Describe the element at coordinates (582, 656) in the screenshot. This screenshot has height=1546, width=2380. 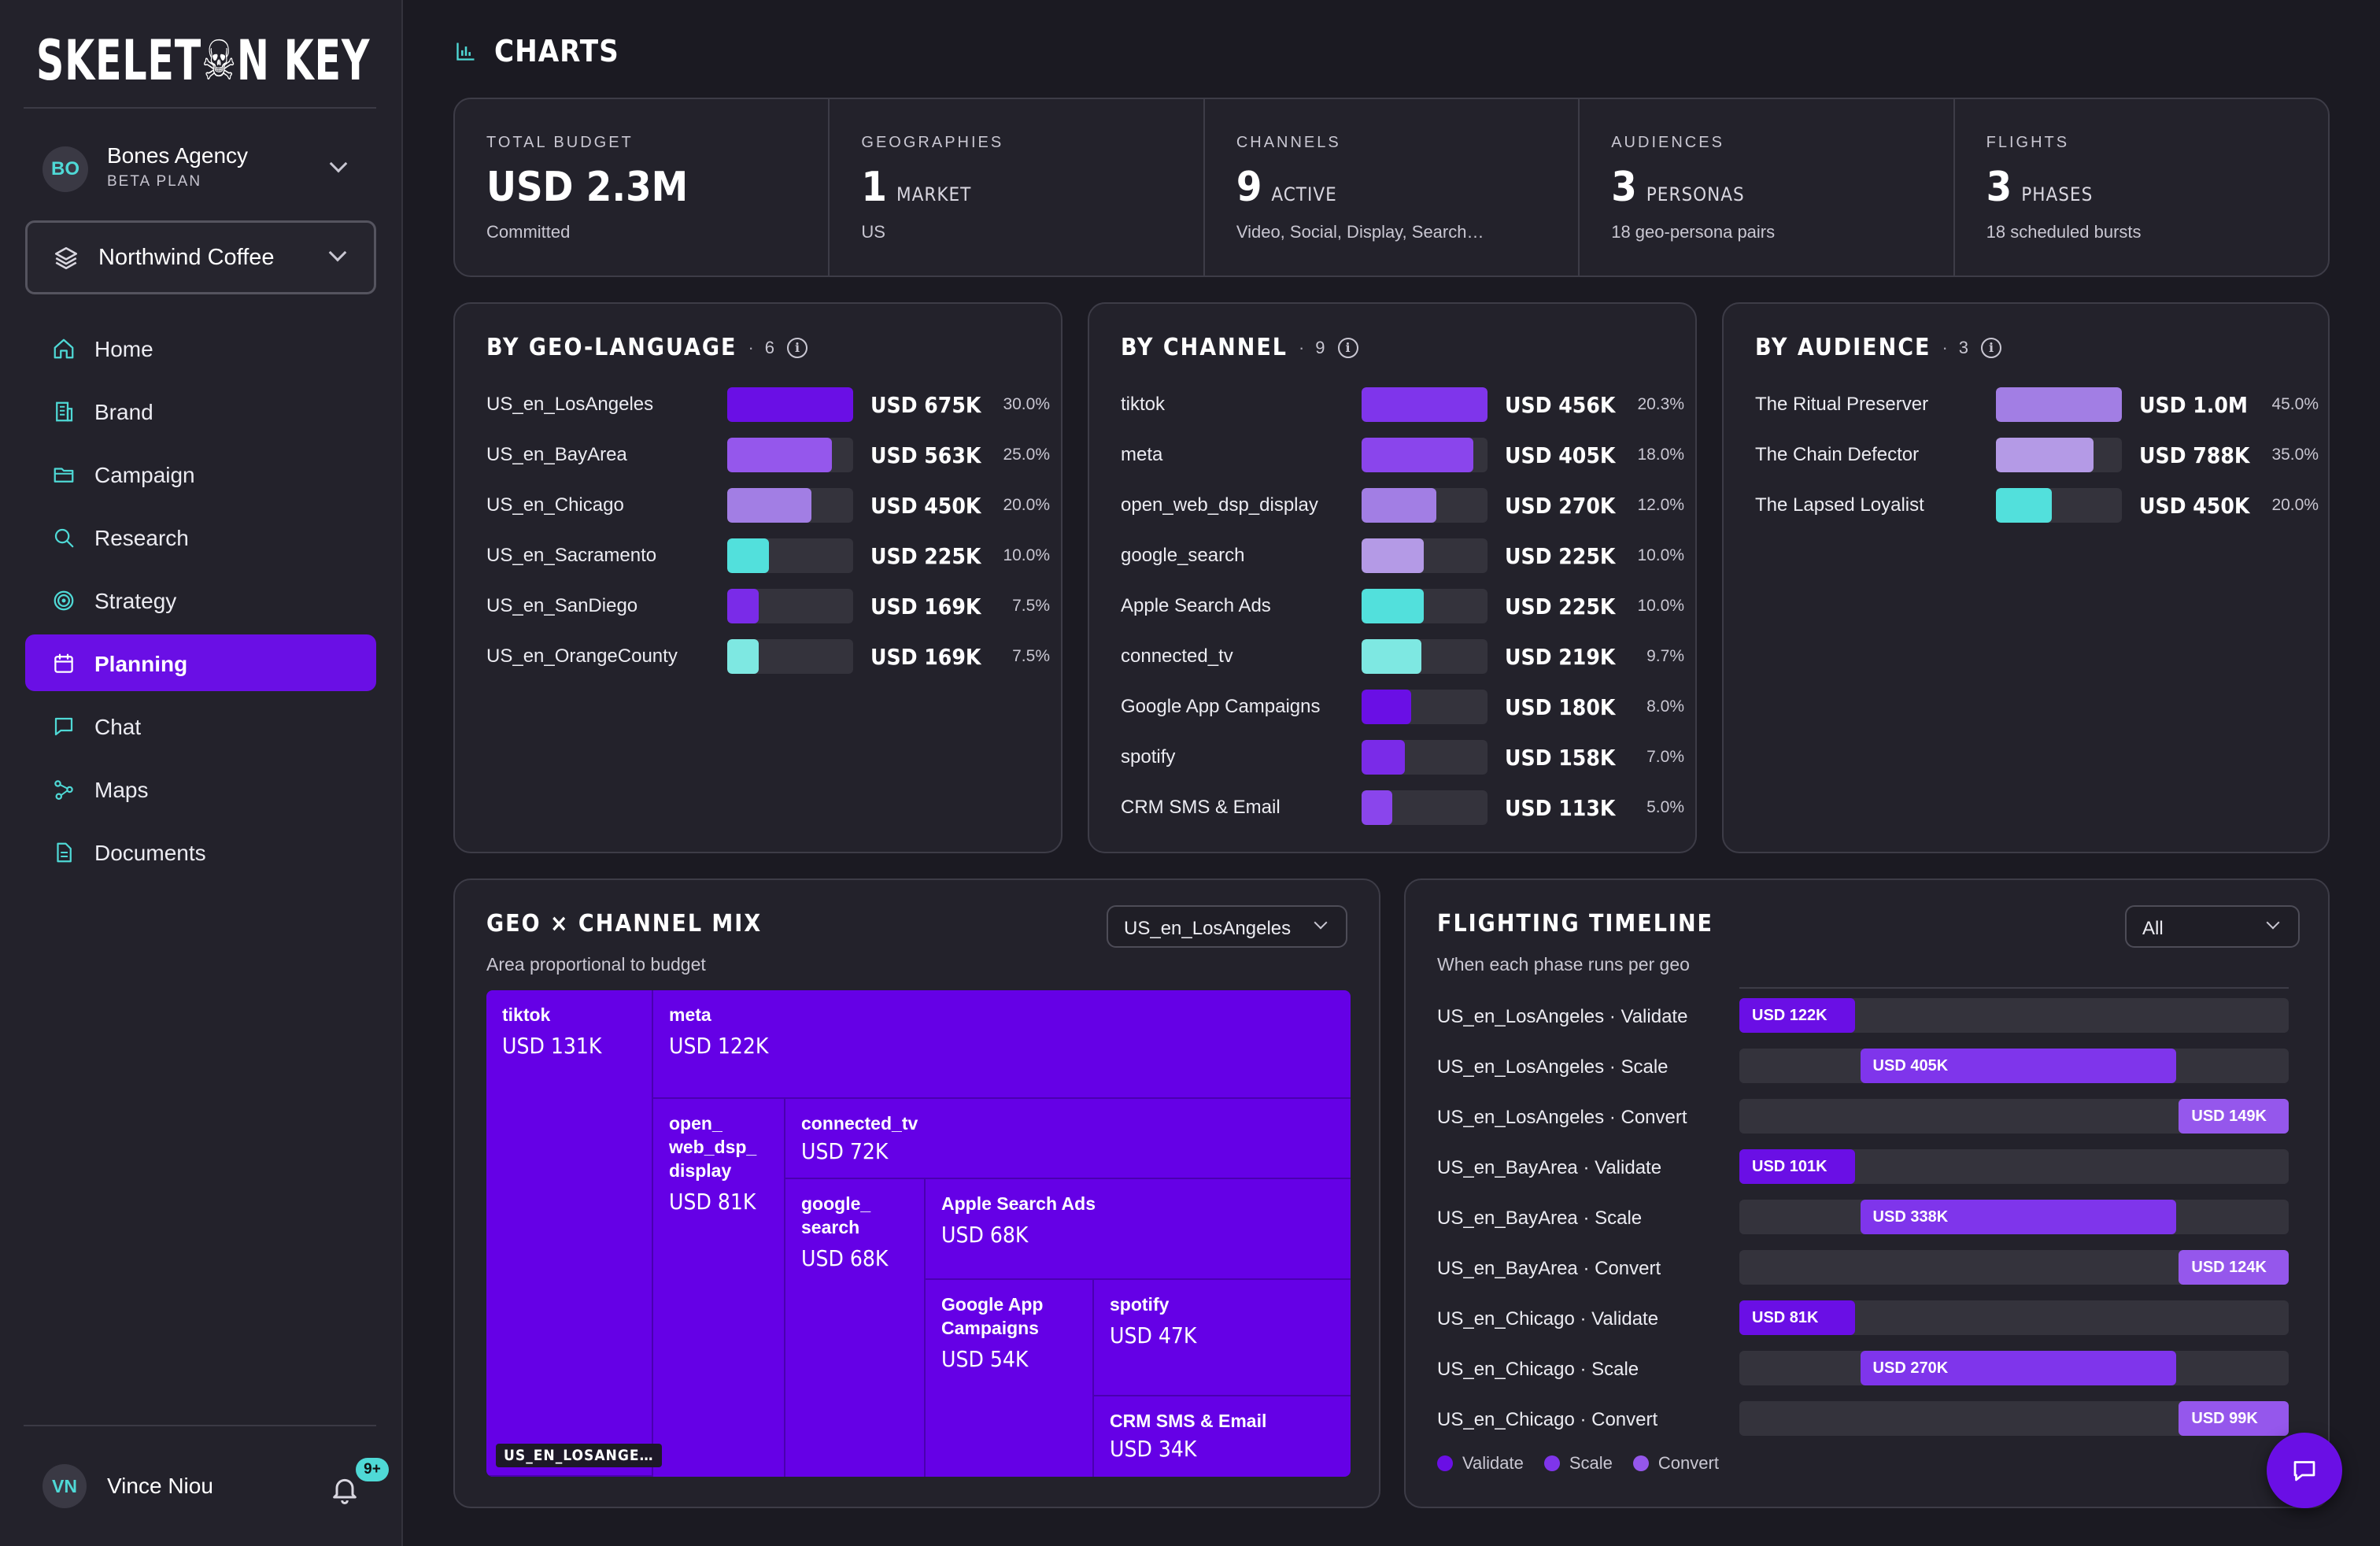
I see `bar-label: US_en_OrangeCounty` at that location.